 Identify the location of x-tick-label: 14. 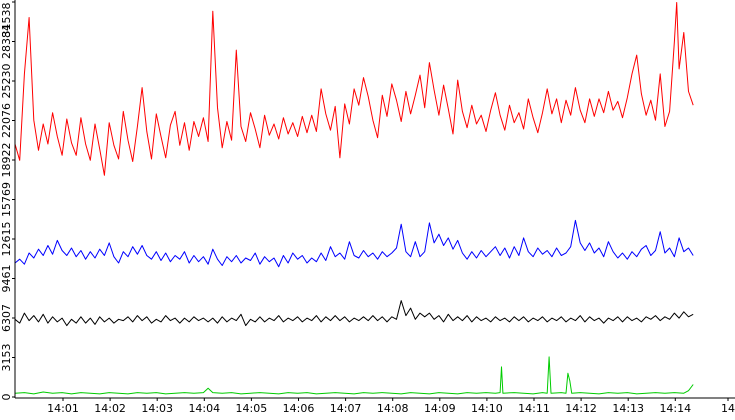
(728, 408).